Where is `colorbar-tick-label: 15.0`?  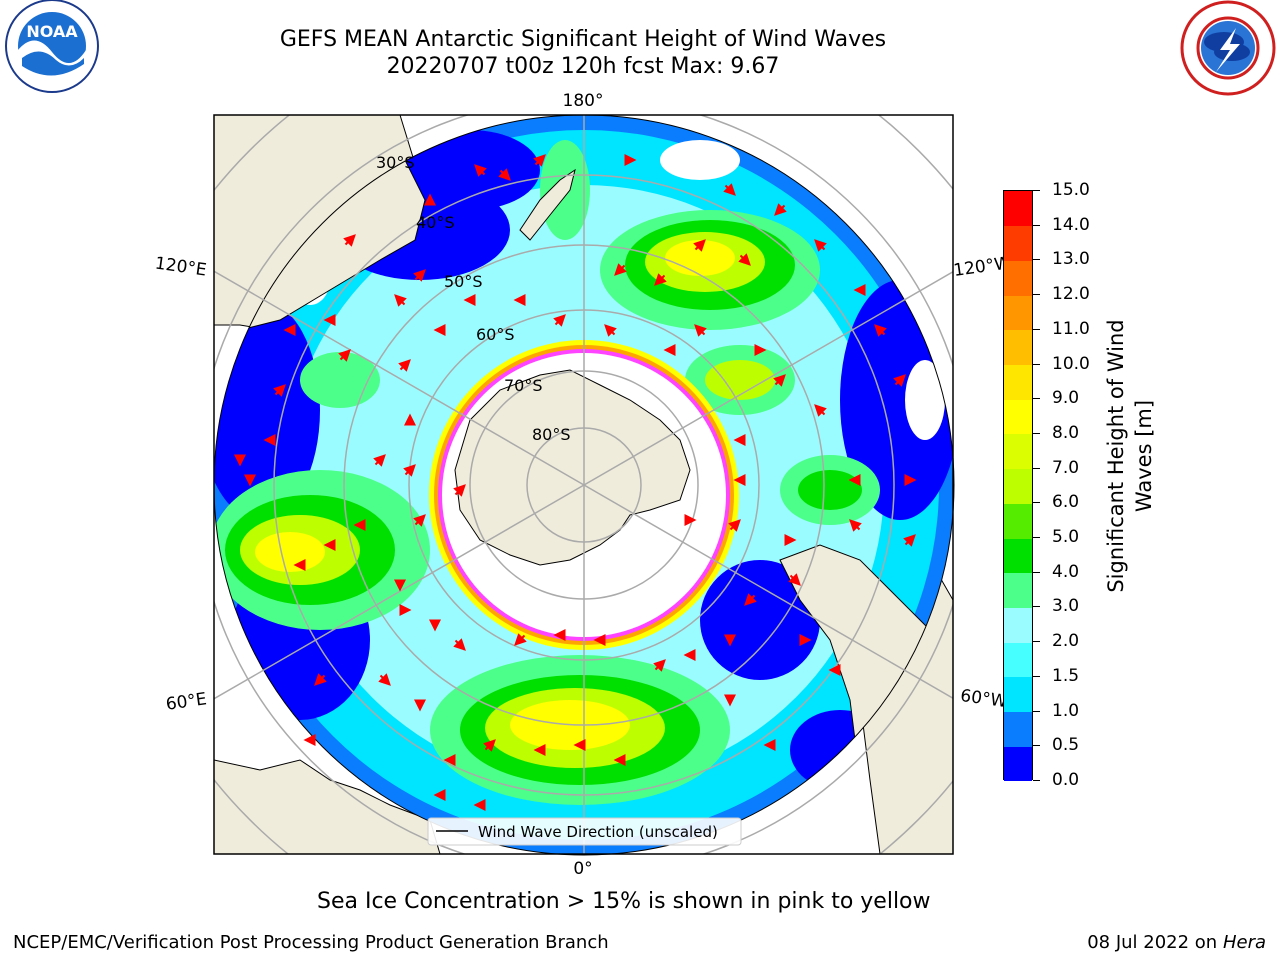
colorbar-tick-label: 15.0 is located at coordinates (1071, 190).